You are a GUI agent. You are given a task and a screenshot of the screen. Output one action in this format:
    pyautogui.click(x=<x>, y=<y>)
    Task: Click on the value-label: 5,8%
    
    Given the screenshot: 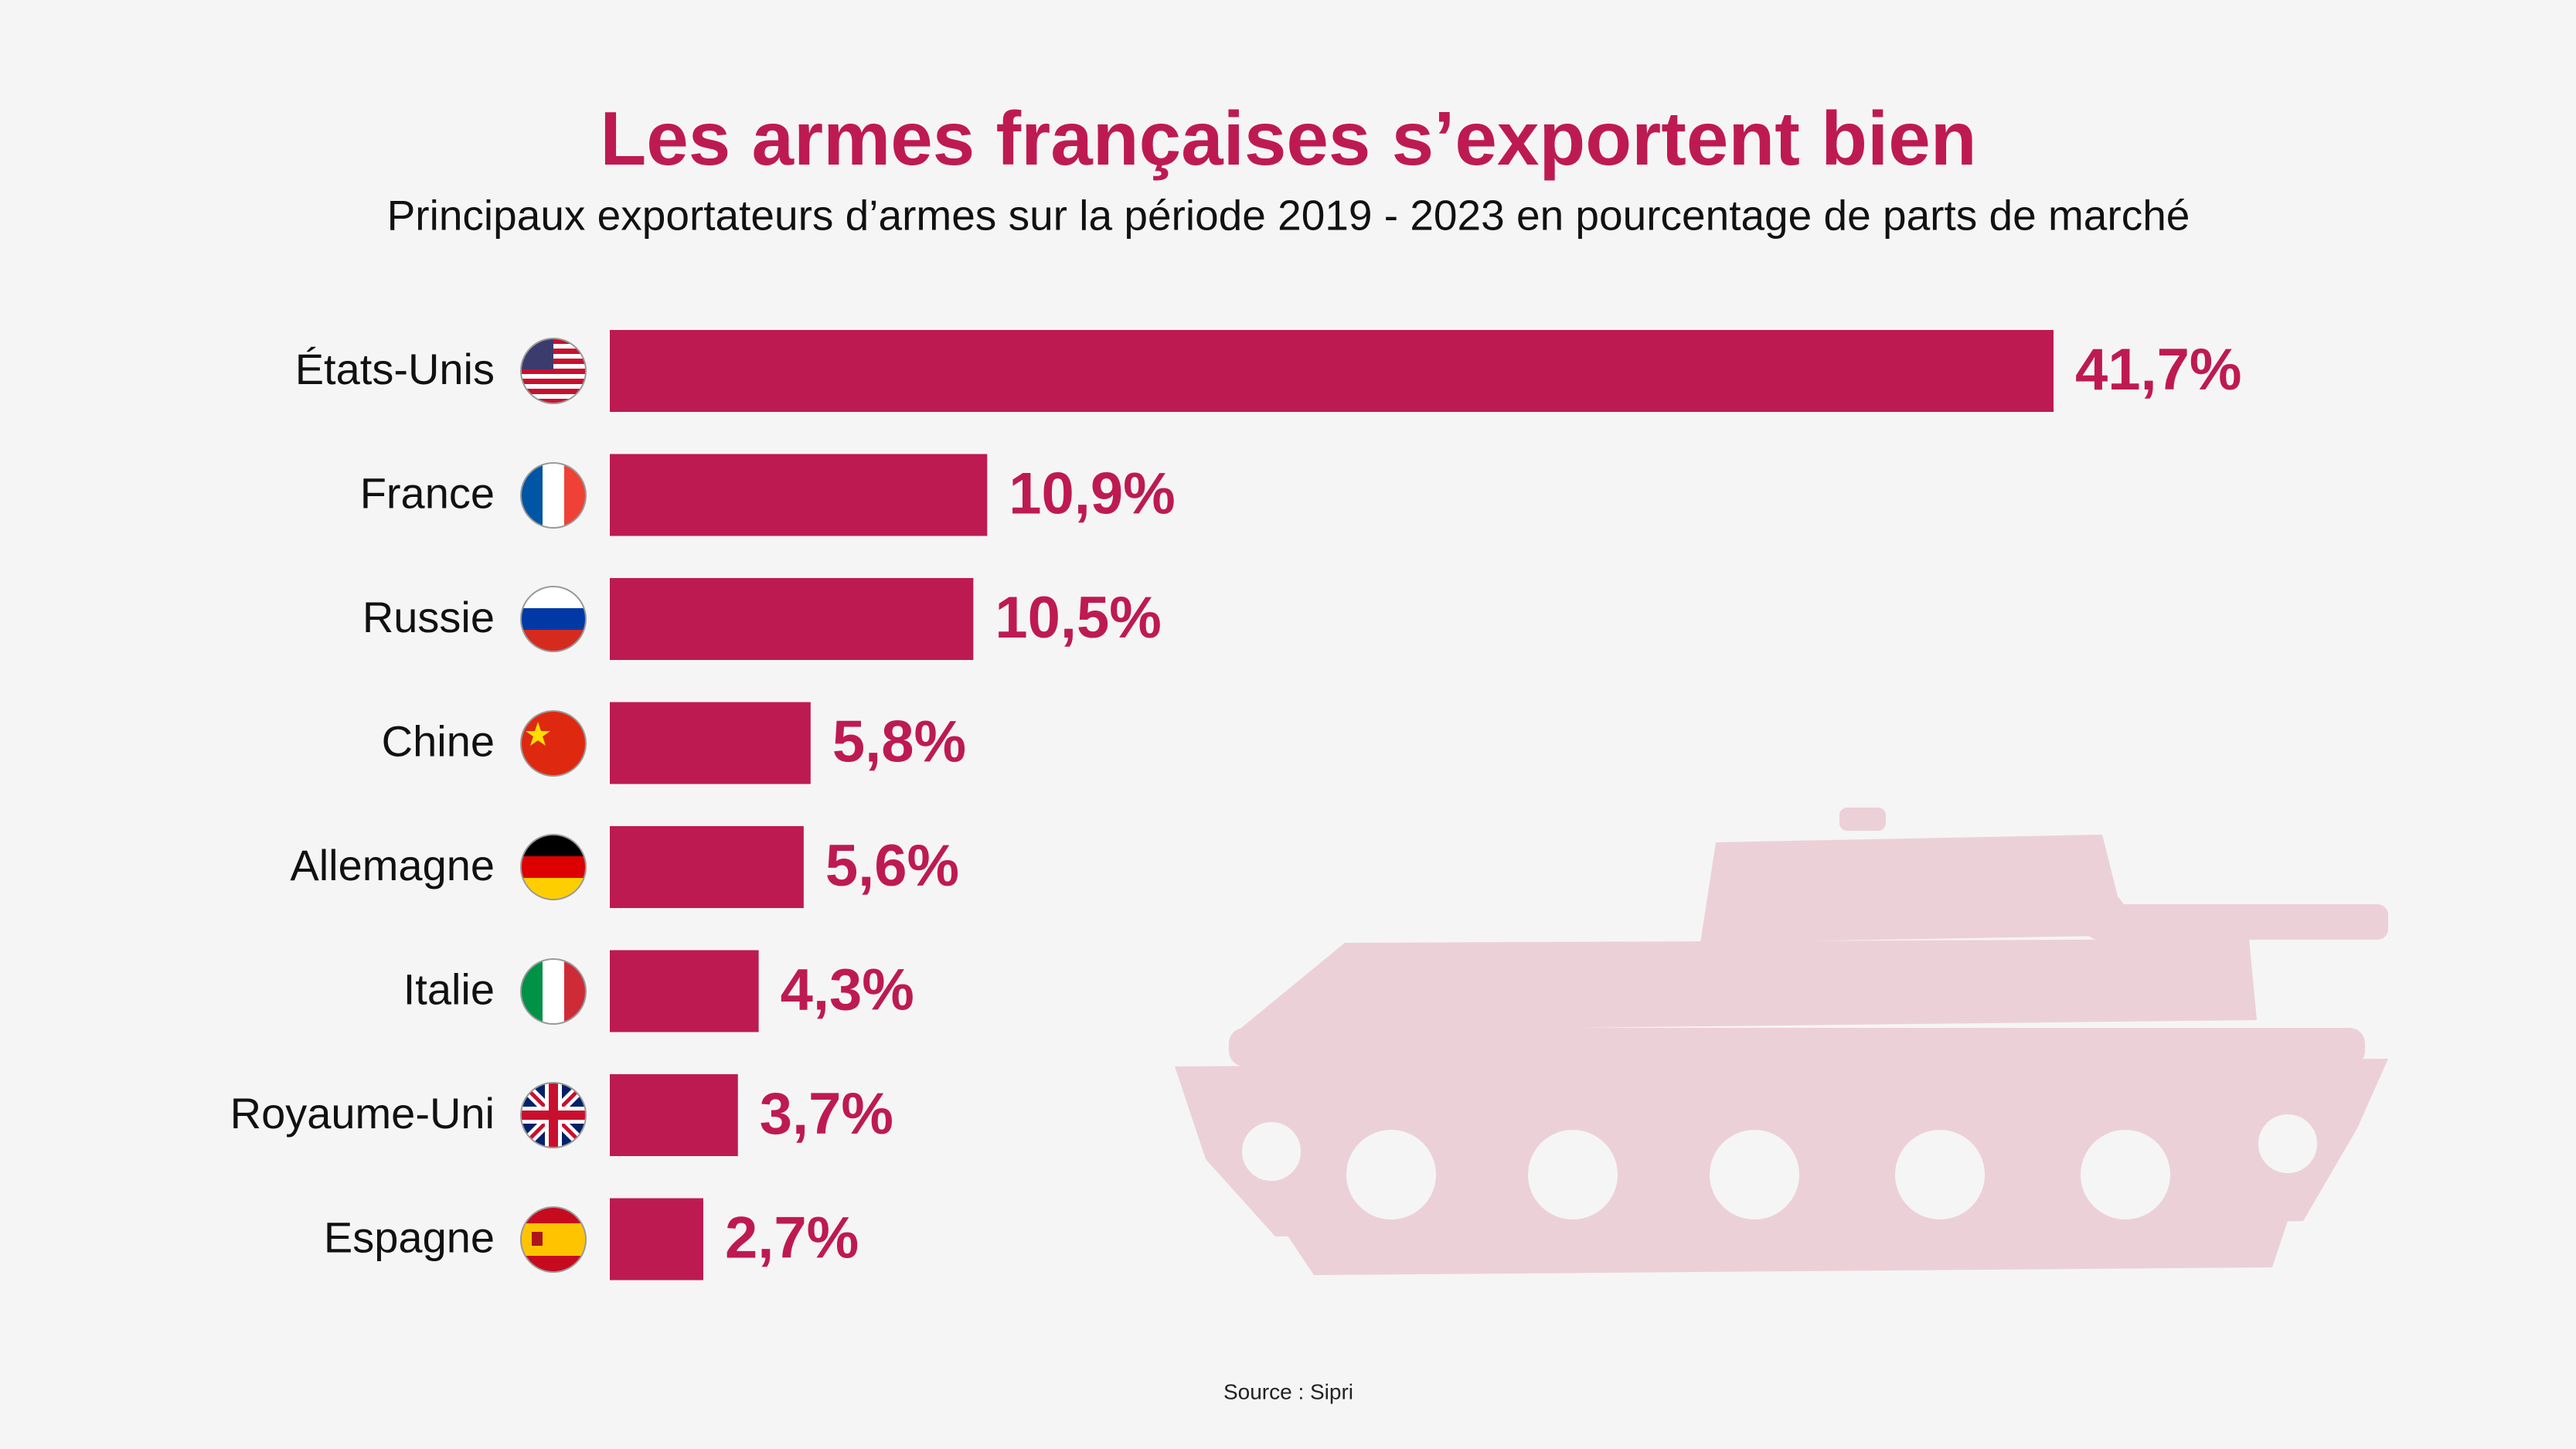 What is the action you would take?
    pyautogui.click(x=899, y=742)
    